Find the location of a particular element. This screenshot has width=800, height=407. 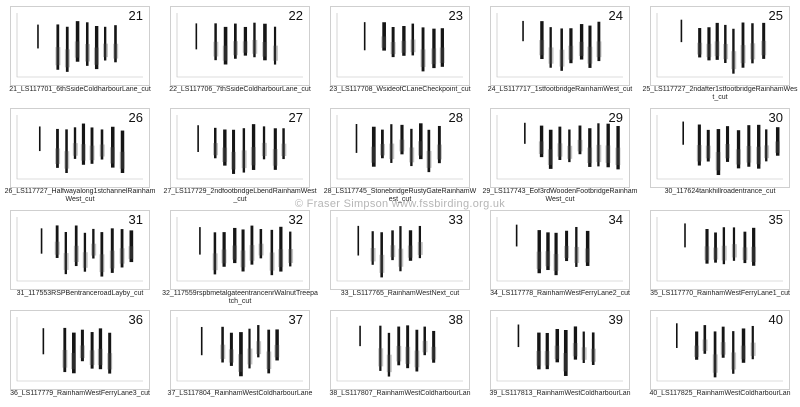

spectrogram-thumbnail: 33 is located at coordinates (400, 250).